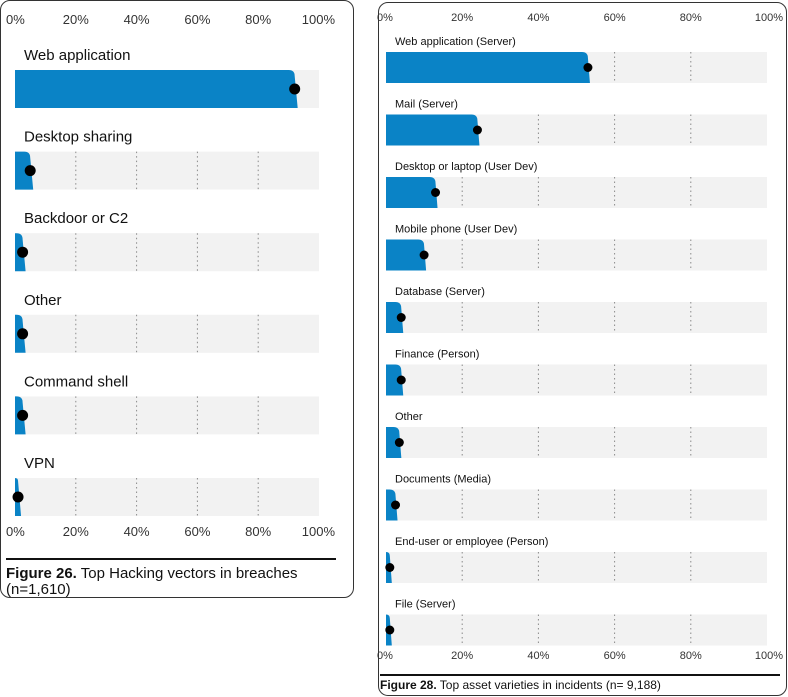 This screenshot has height=697, width=788. Describe the element at coordinates (538, 656) in the screenshot. I see `fig28-bottom-tick-label: 40%` at that location.